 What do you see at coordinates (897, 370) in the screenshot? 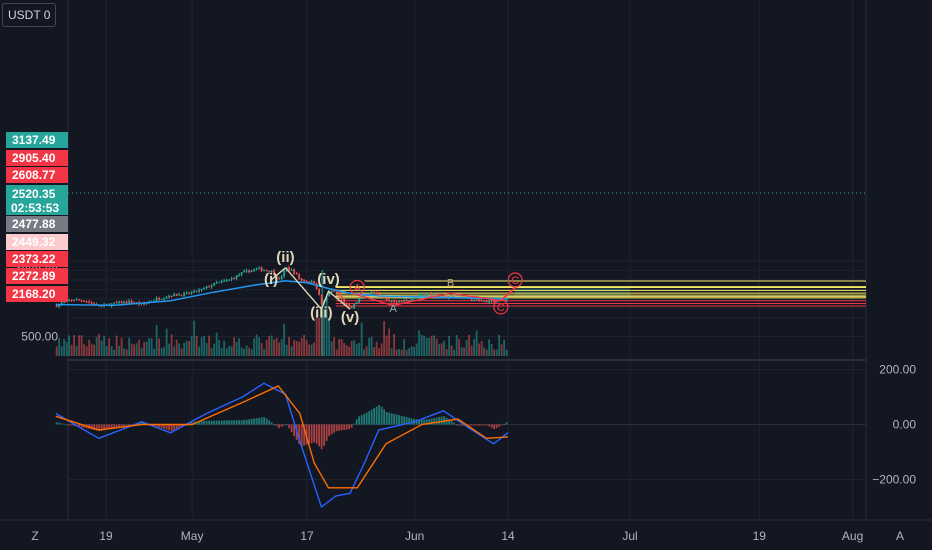
I see `macd-tick-label: 200.00` at bounding box center [897, 370].